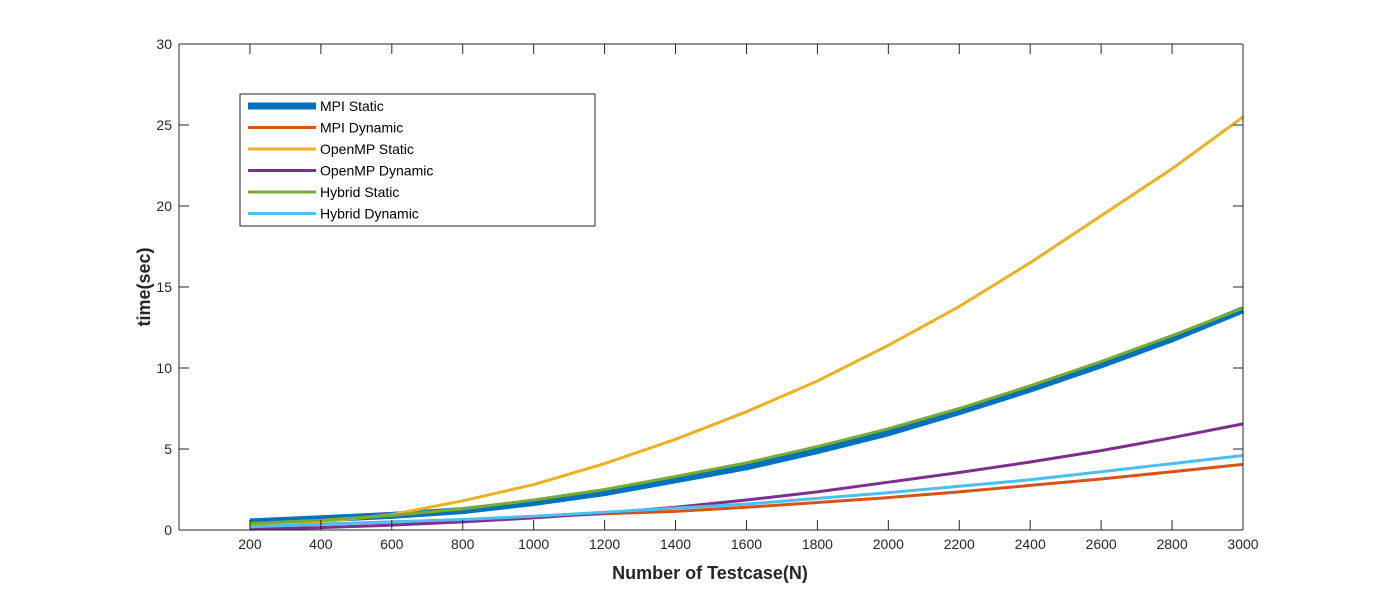  I want to click on y-tick-label: 30, so click(164, 44).